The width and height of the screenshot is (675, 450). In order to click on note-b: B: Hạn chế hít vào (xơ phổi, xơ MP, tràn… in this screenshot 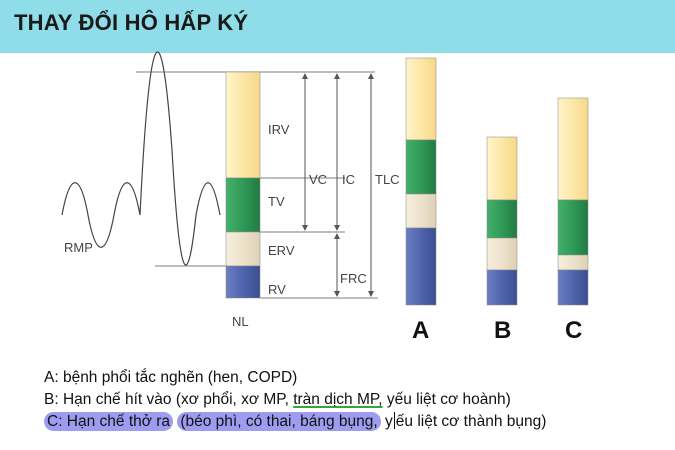, I will do `click(295, 400)`.